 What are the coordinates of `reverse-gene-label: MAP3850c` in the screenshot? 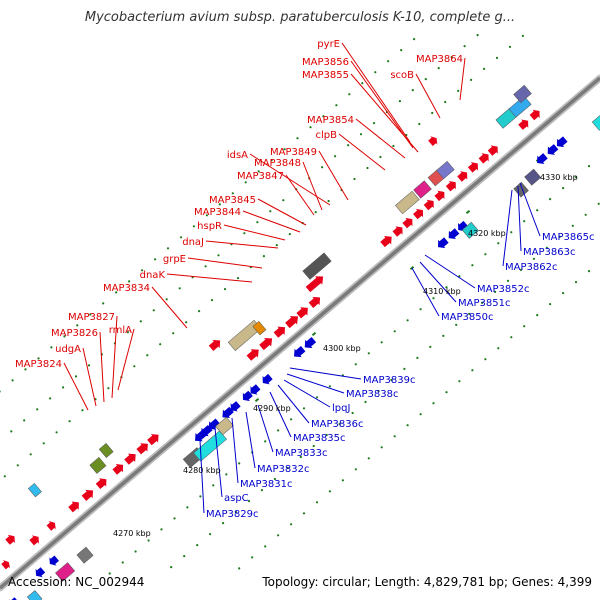 It's located at (467, 317).